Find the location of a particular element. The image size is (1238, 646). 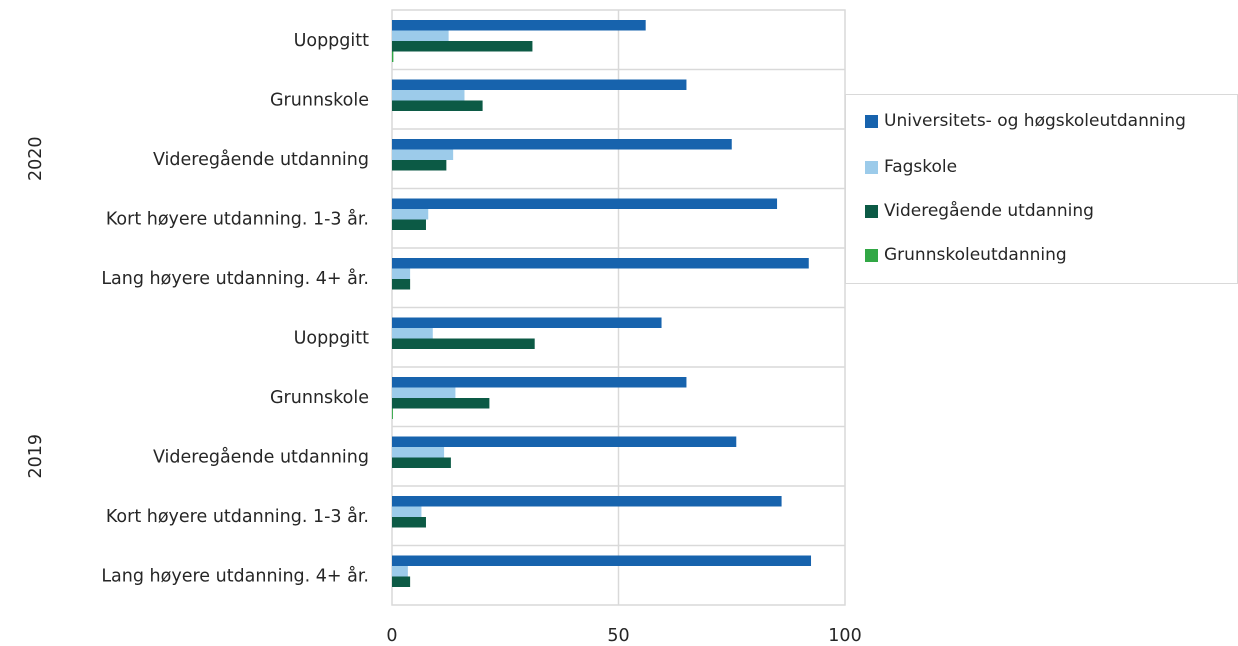

legend-label: Videregående utdanning is located at coordinates (989, 211).